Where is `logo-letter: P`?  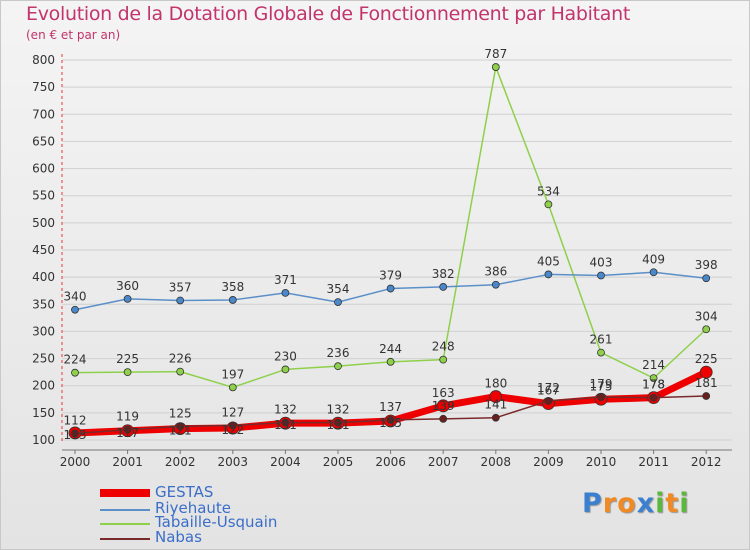
logo-letter: P is located at coordinates (592, 503).